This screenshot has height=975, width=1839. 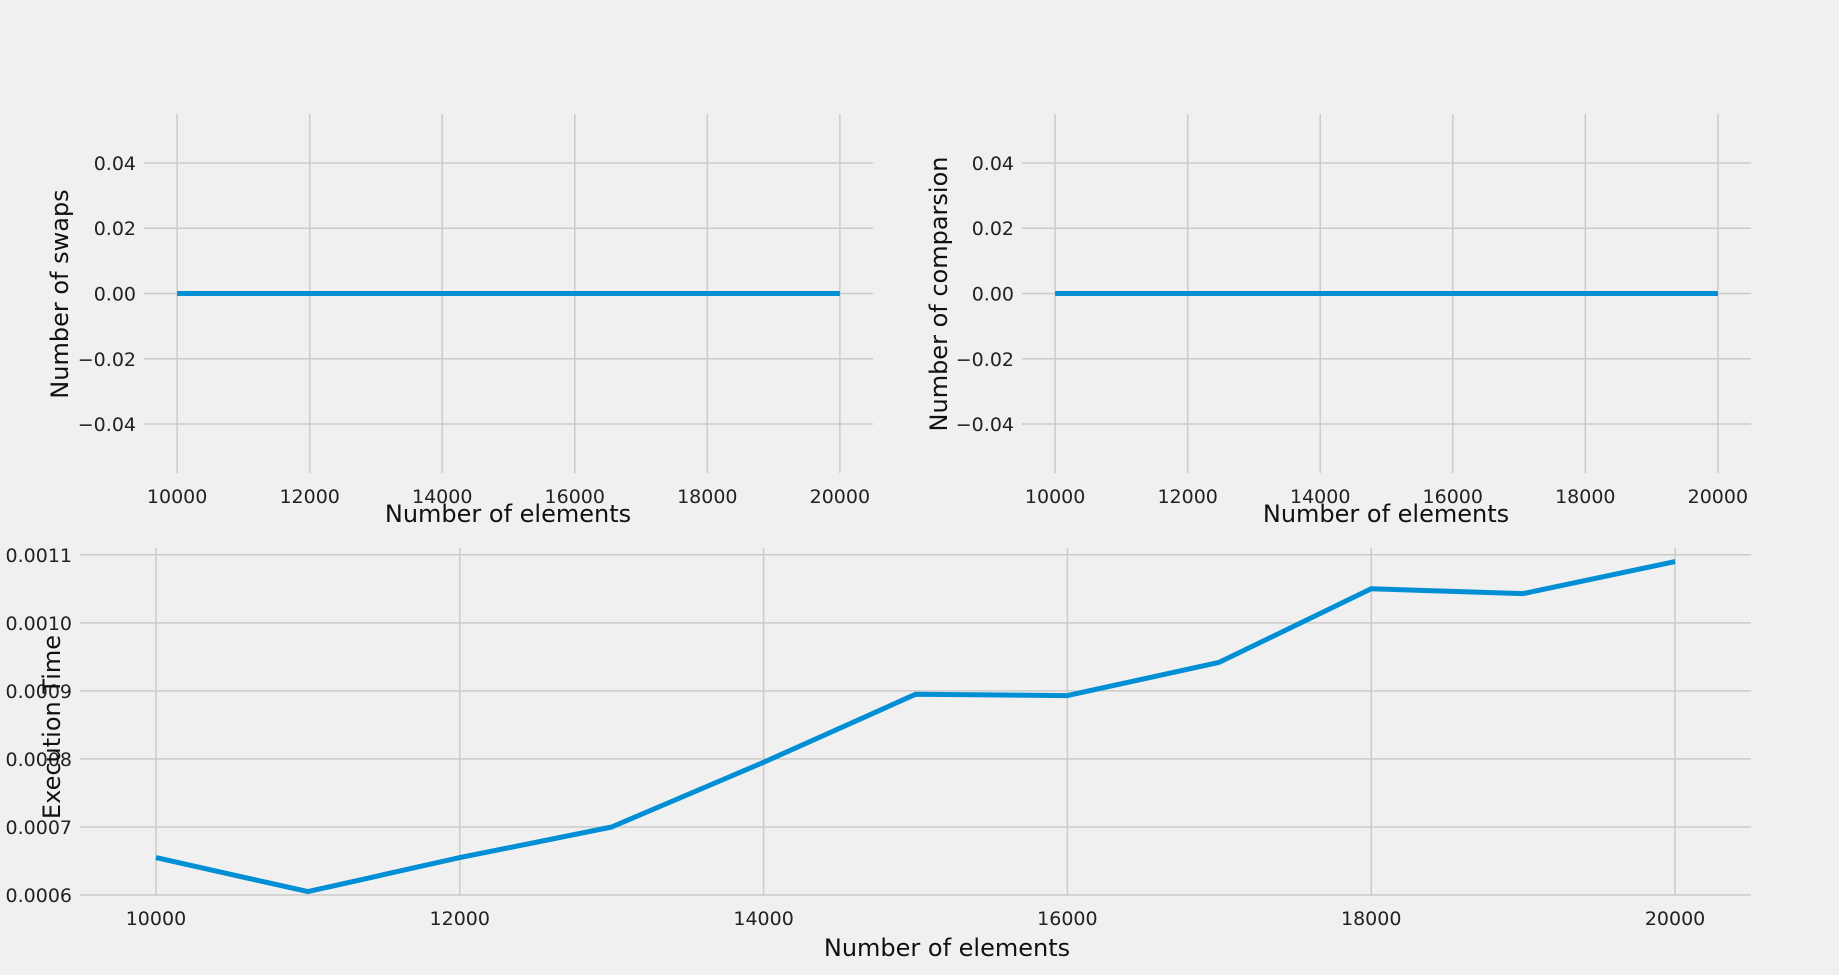 I want to click on swaps-y-tick-label: 0.02, so click(x=115, y=229).